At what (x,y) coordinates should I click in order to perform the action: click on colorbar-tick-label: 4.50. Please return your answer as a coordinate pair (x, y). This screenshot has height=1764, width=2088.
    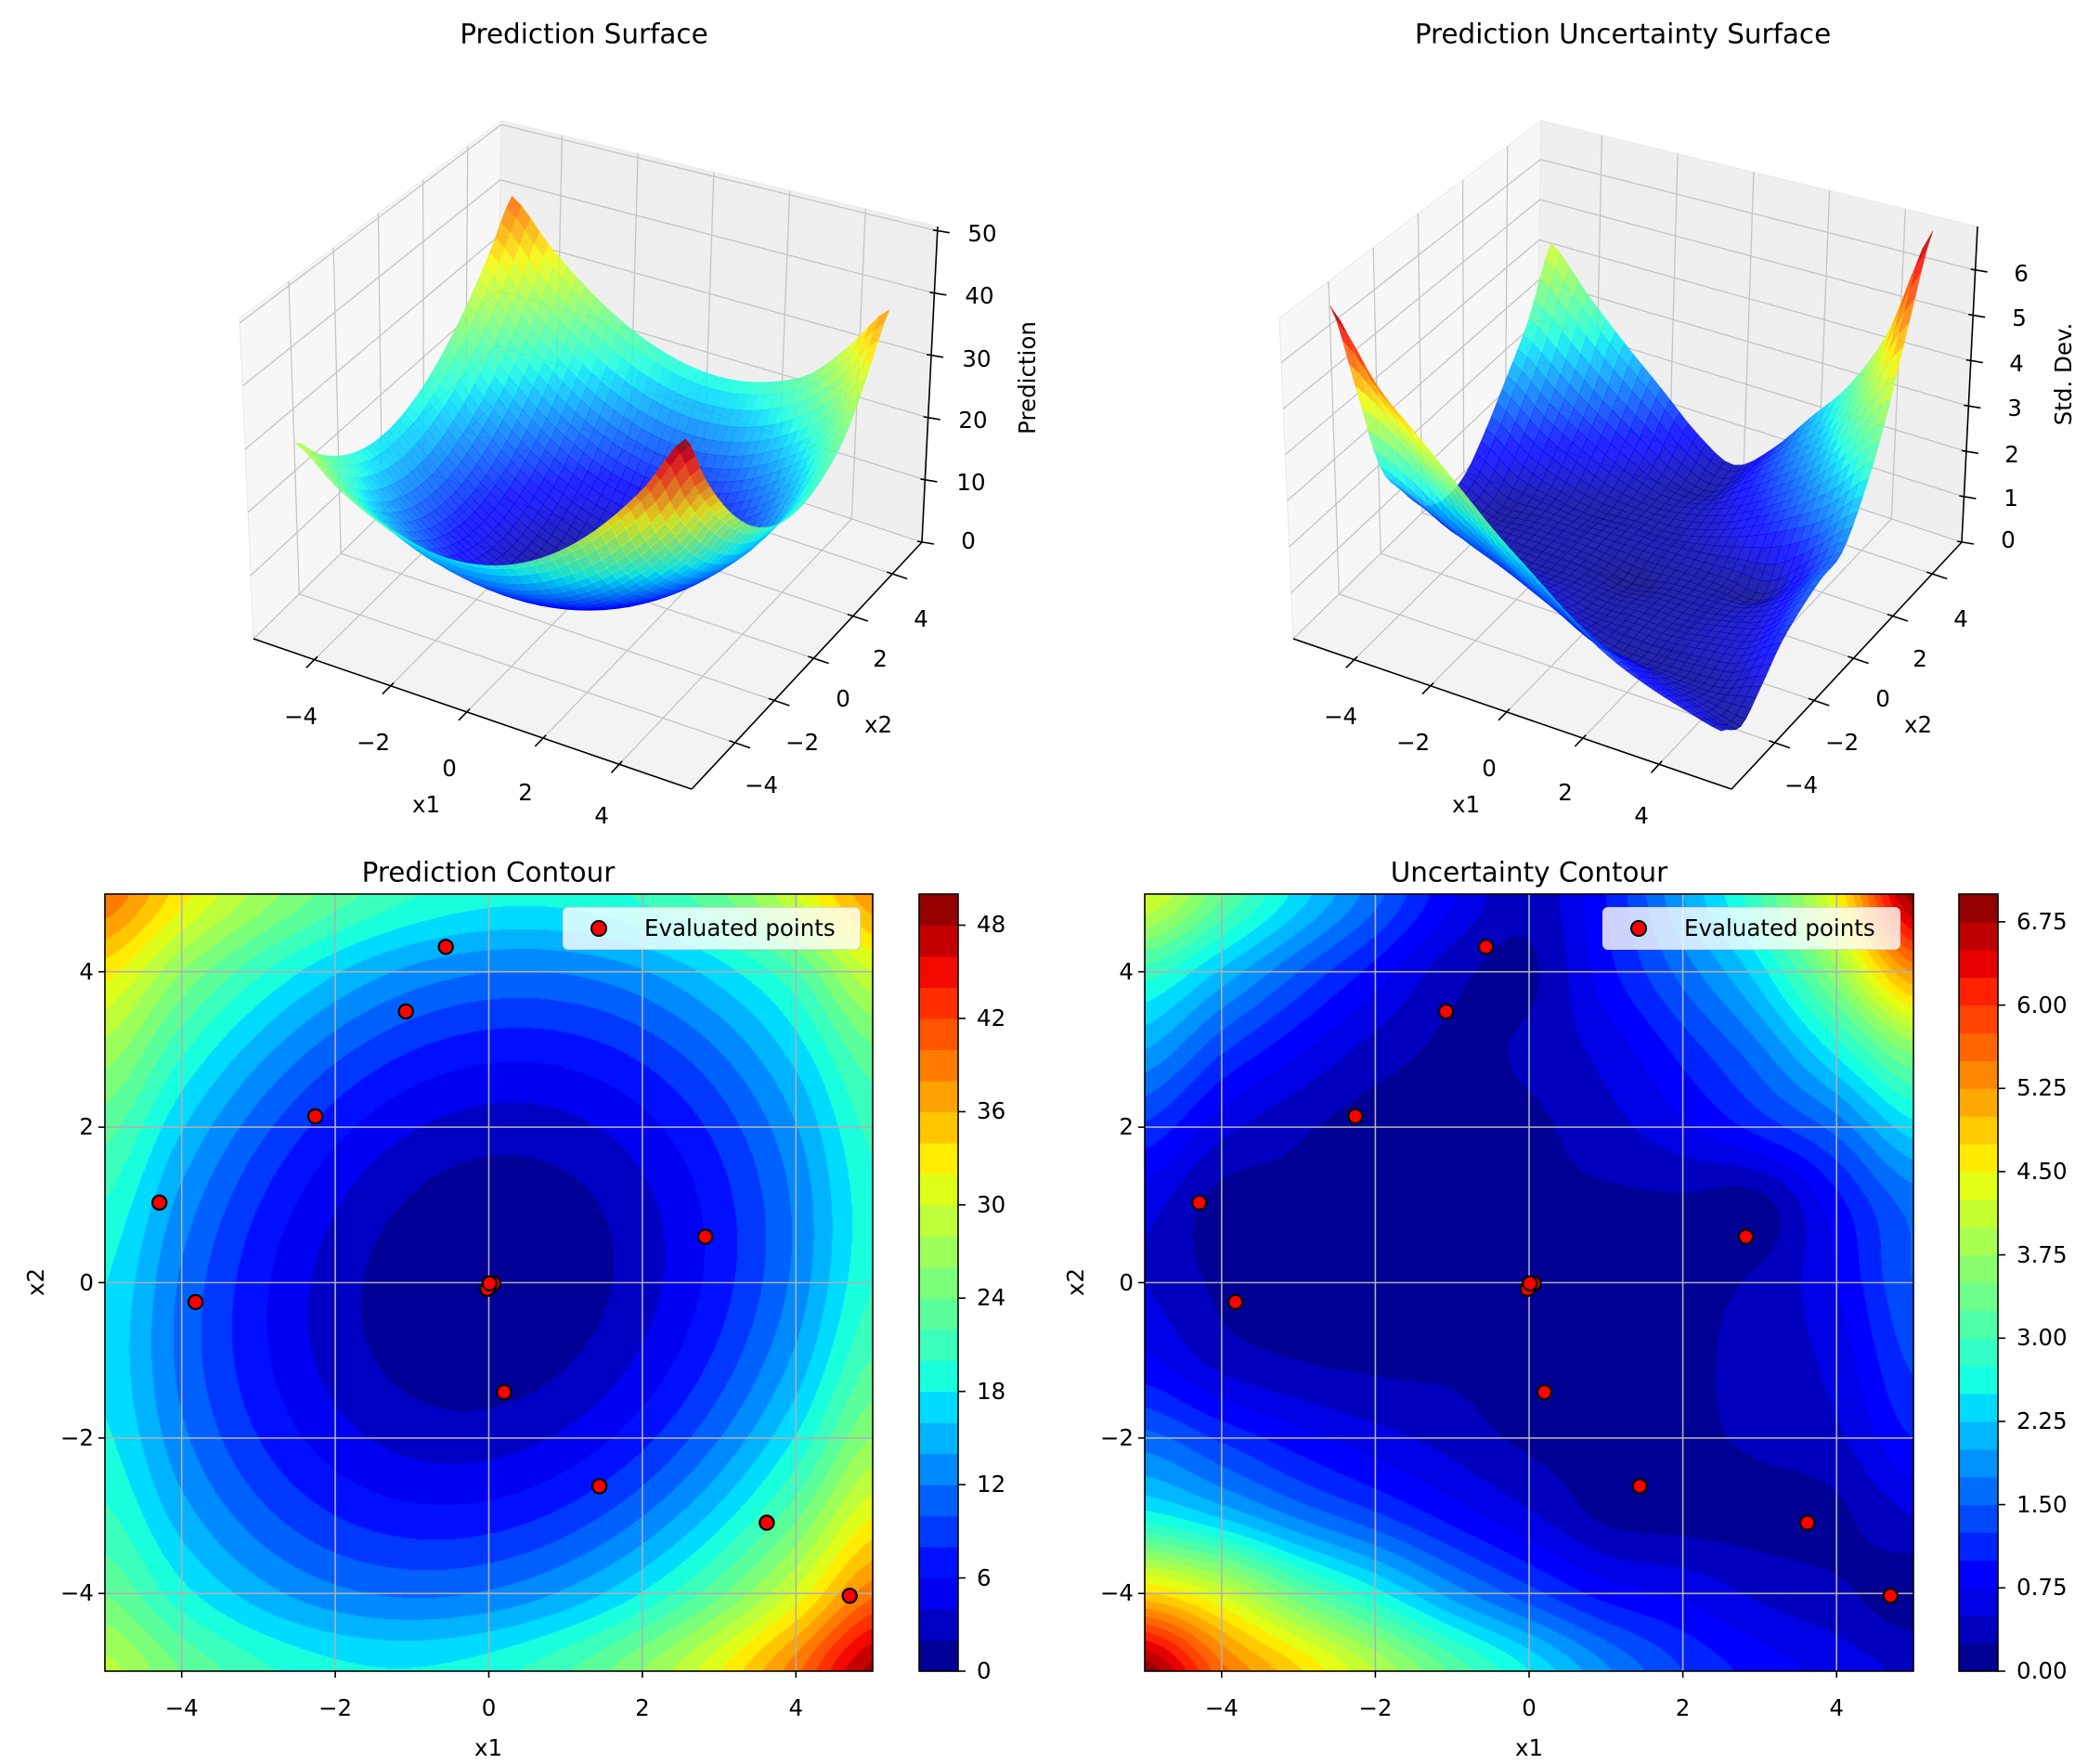
    Looking at the image, I should click on (2042, 1171).